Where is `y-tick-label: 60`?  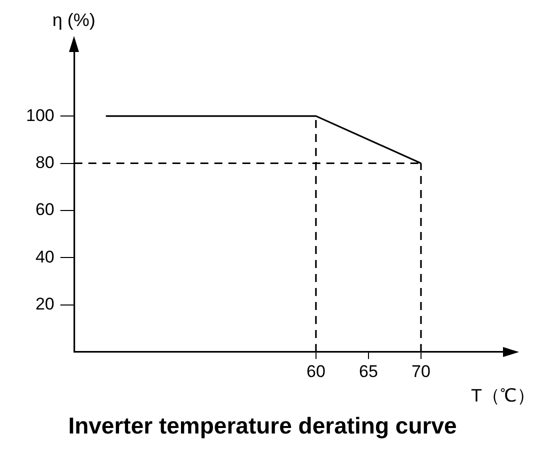 y-tick-label: 60 is located at coordinates (44, 210).